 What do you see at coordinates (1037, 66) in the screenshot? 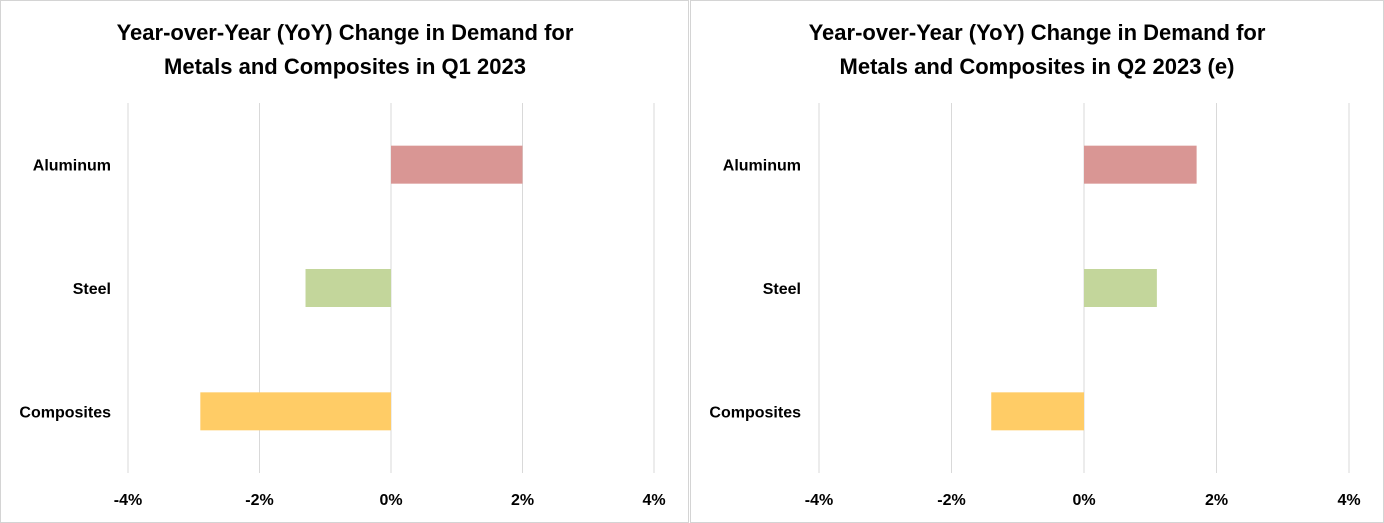
I see `chart-title-line: Metals and Composites in Q2 2023 (e)` at bounding box center [1037, 66].